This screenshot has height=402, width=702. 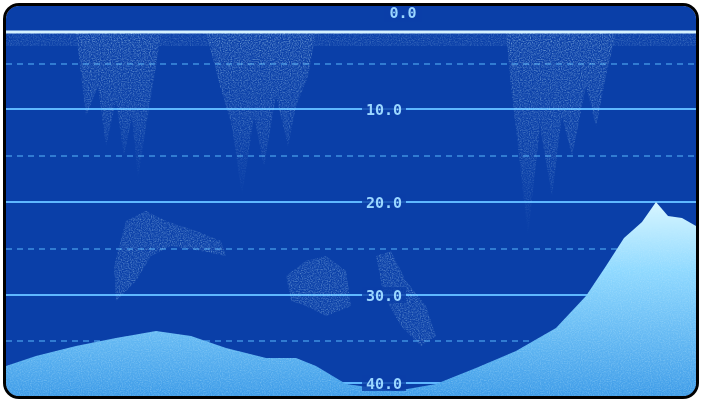 I want to click on depth-label-20: 20.0, so click(x=384, y=203).